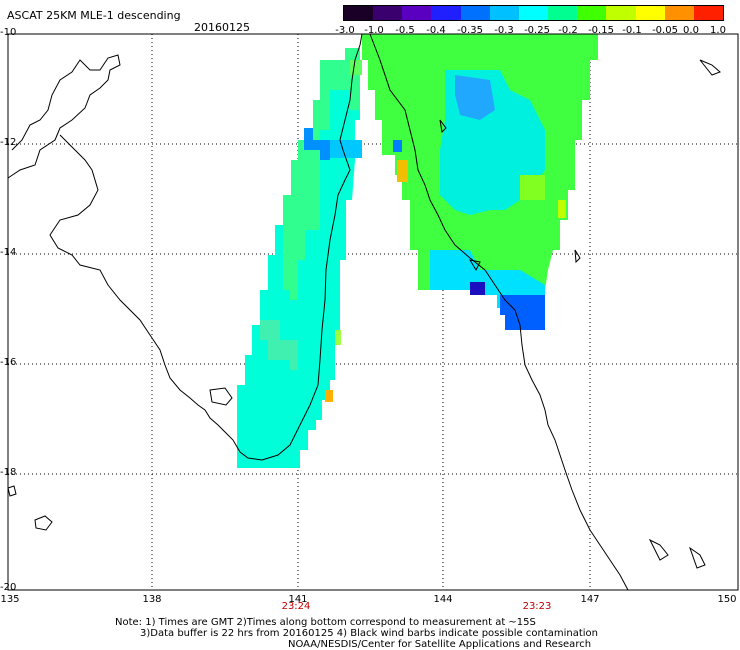  What do you see at coordinates (568, 30) in the screenshot?
I see `colorbar-label: -0.2` at bounding box center [568, 30].